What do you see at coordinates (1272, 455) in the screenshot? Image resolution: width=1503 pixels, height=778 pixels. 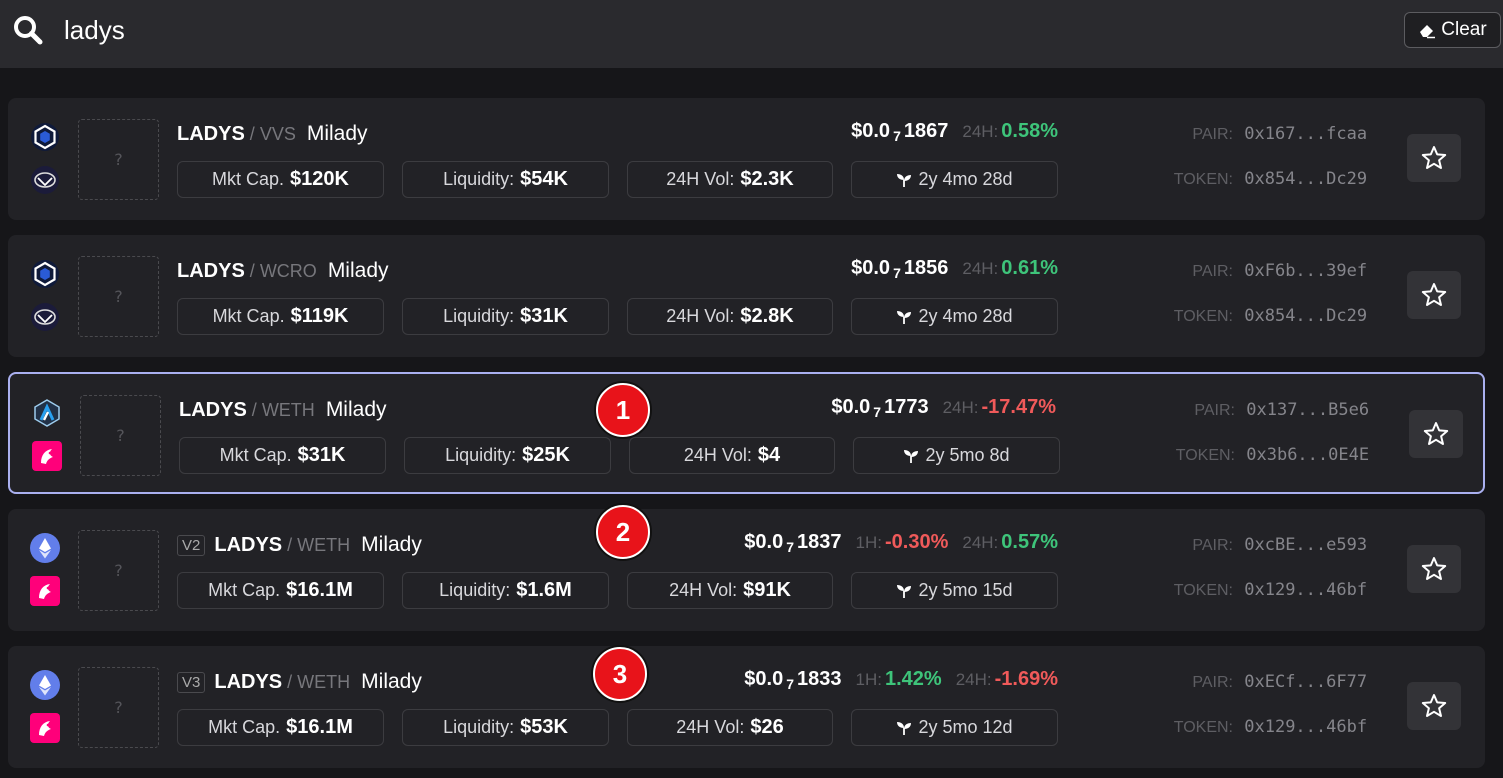 I see `token-address: TOKEN: 0x3b6...0E4E` at bounding box center [1272, 455].